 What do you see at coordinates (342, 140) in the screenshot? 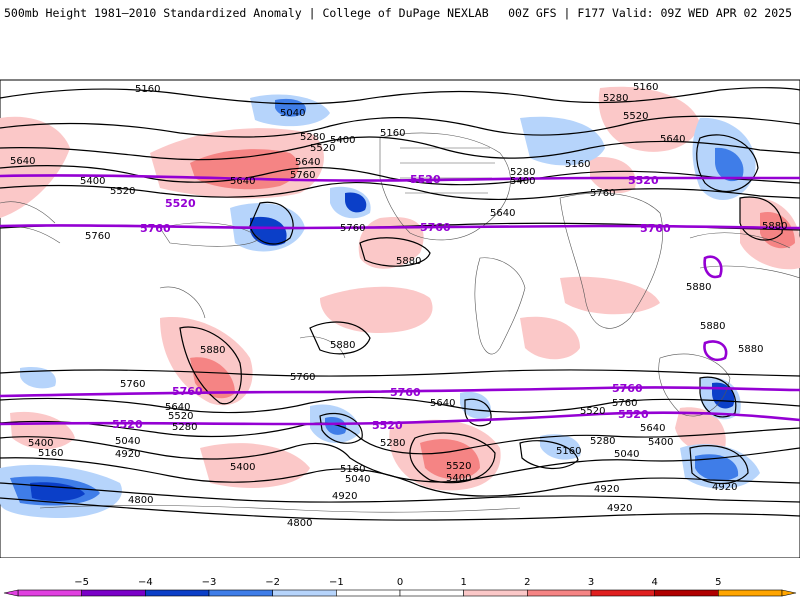
I see `contour-label-5400: 5400` at bounding box center [342, 140].